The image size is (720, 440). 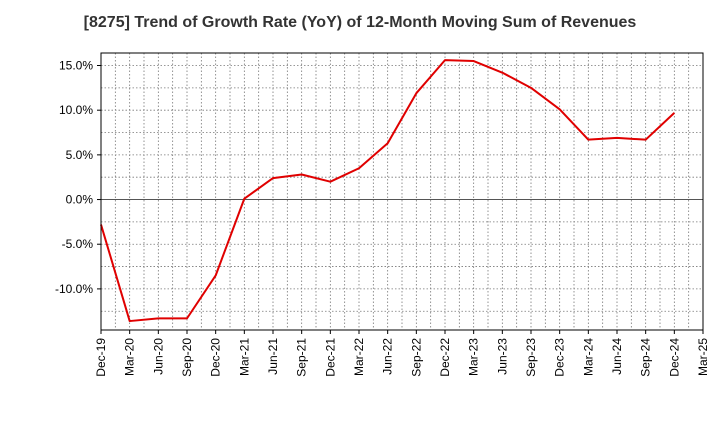 I want to click on x-tick-label: Jun-21, so click(x=273, y=356).